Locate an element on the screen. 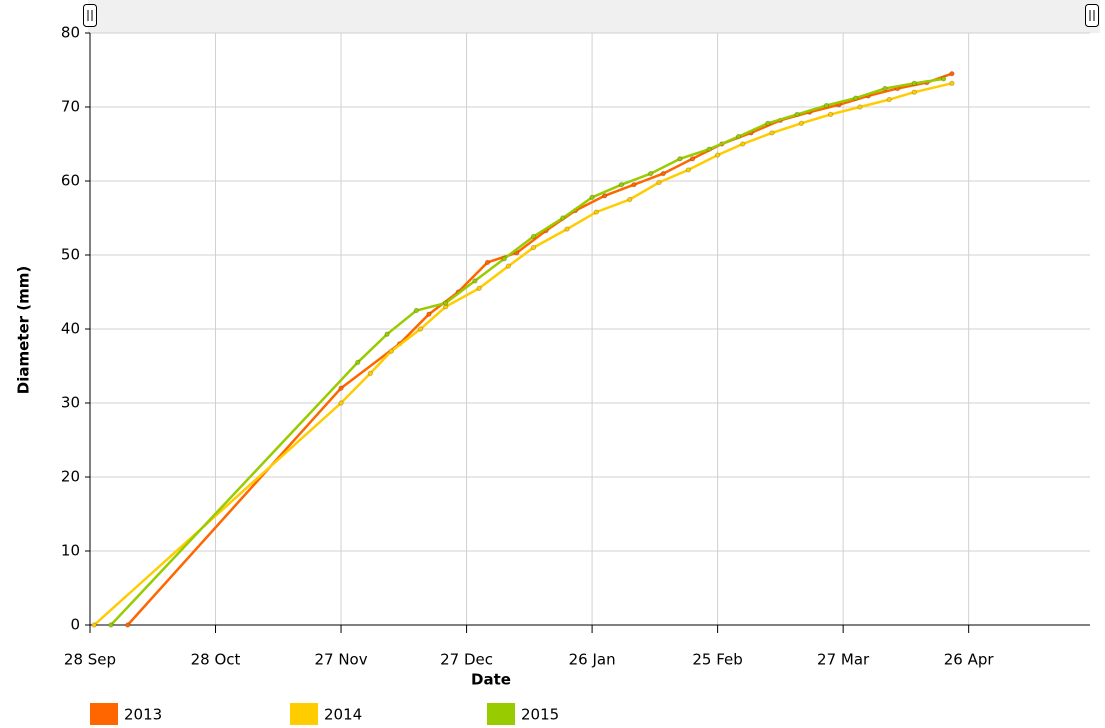  y-tick-label: 40 is located at coordinates (70, 329).